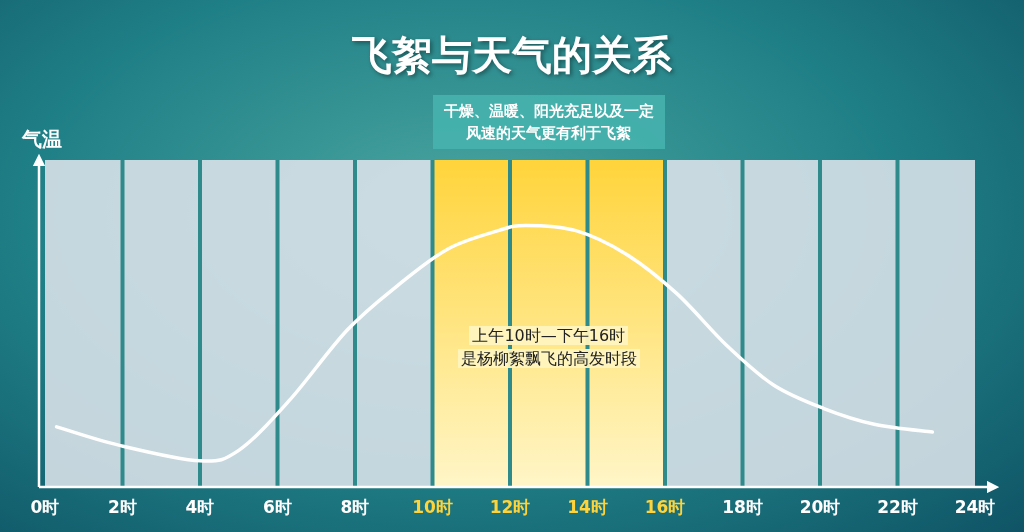 The width and height of the screenshot is (1024, 532). What do you see at coordinates (975, 507) in the screenshot?
I see `x-tick-label: 24时` at bounding box center [975, 507].